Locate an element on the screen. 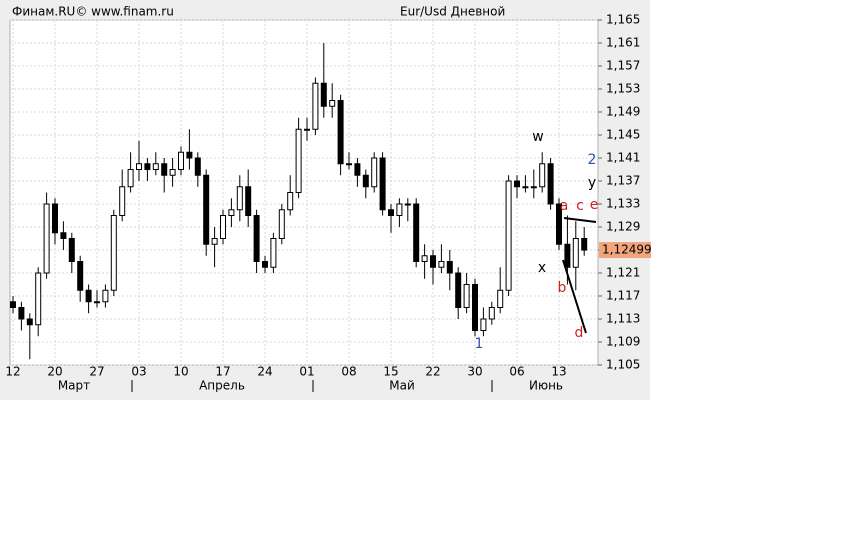 This screenshot has height=540, width=864. y-tick-label: 1,157 is located at coordinates (623, 66).